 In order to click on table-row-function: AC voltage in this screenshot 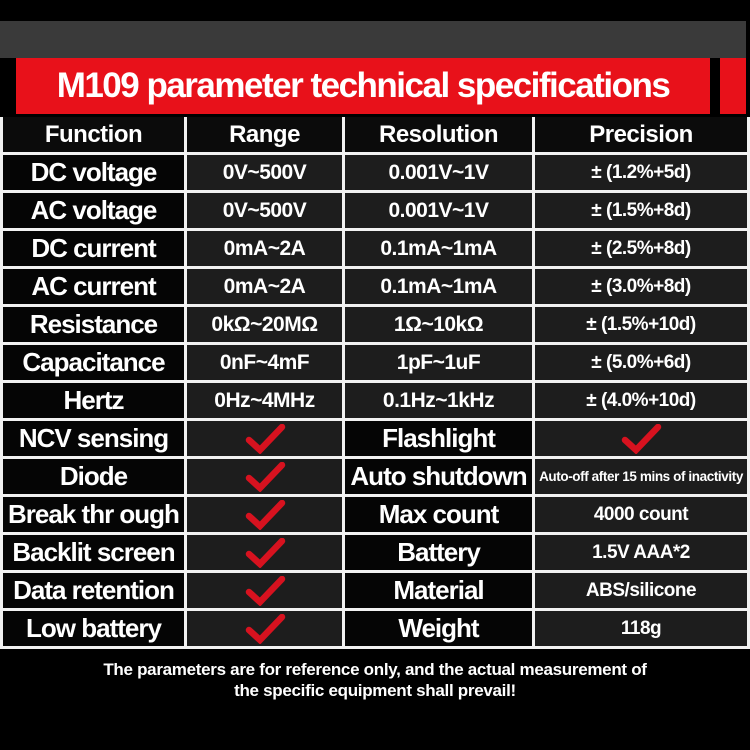, I will do `click(93, 210)`.